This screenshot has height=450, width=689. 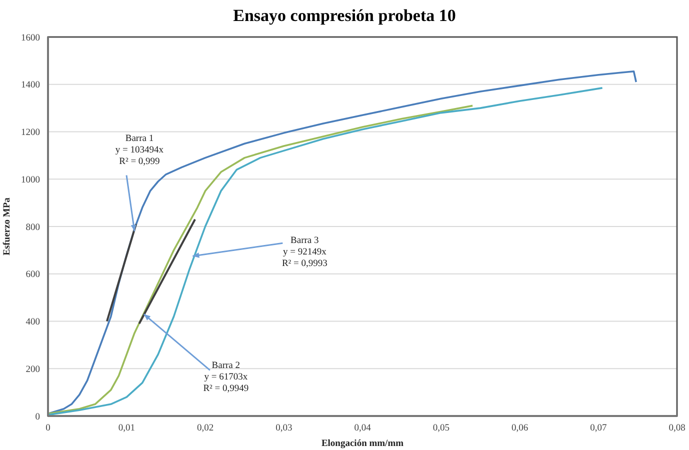 What do you see at coordinates (362, 444) in the screenshot?
I see `x-axis-title: Elongación mm/mm` at bounding box center [362, 444].